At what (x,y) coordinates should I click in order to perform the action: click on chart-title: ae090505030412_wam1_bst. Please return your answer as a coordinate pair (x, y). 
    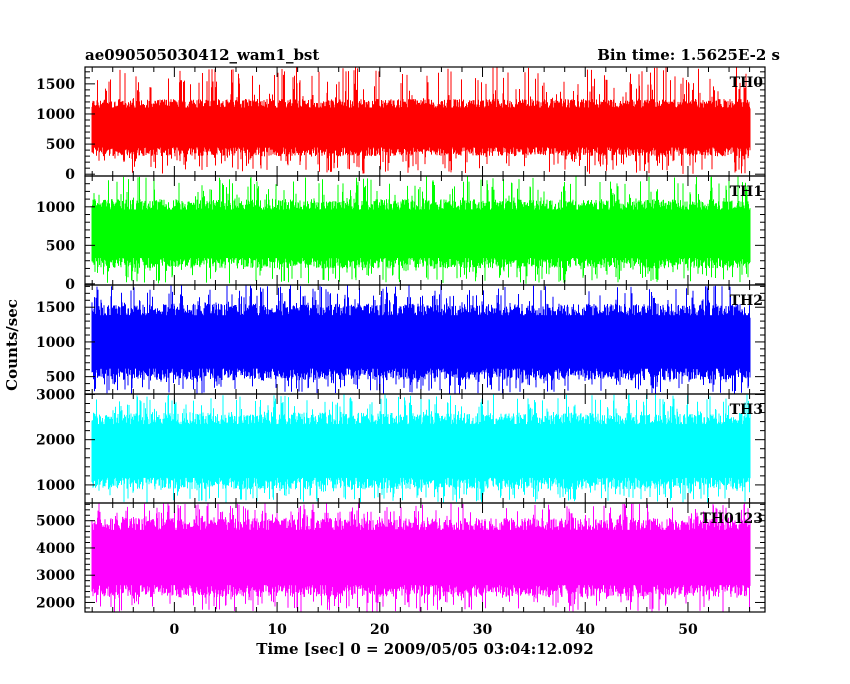
    Looking at the image, I should click on (202, 55).